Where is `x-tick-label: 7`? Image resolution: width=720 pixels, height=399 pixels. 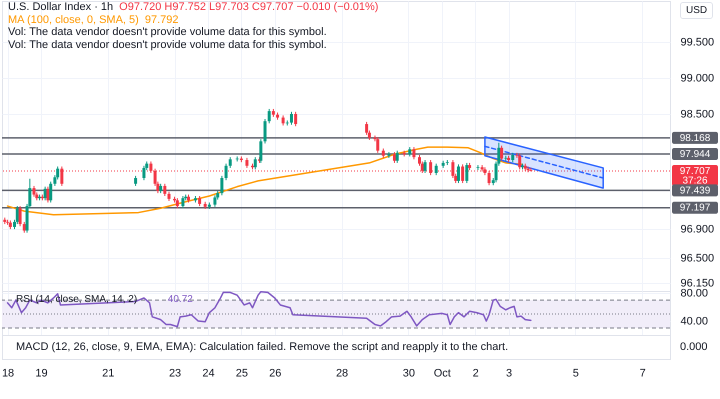
x-tick-label: 7 is located at coordinates (643, 374).